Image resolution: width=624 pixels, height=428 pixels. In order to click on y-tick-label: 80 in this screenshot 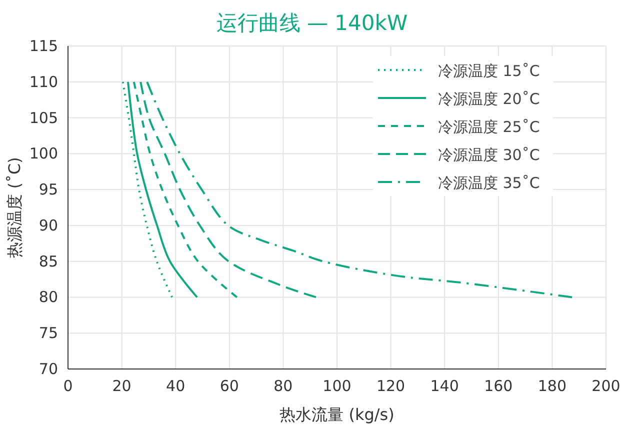, I will do `click(48, 297)`.